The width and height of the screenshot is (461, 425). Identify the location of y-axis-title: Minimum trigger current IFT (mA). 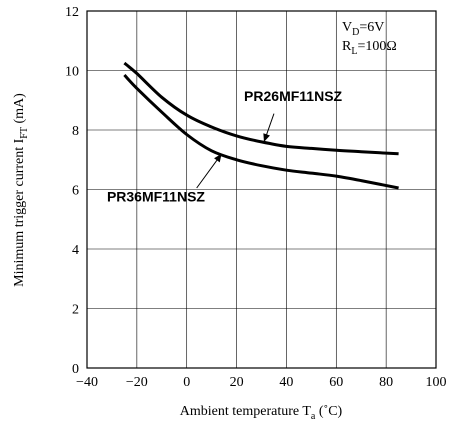
(21, 190).